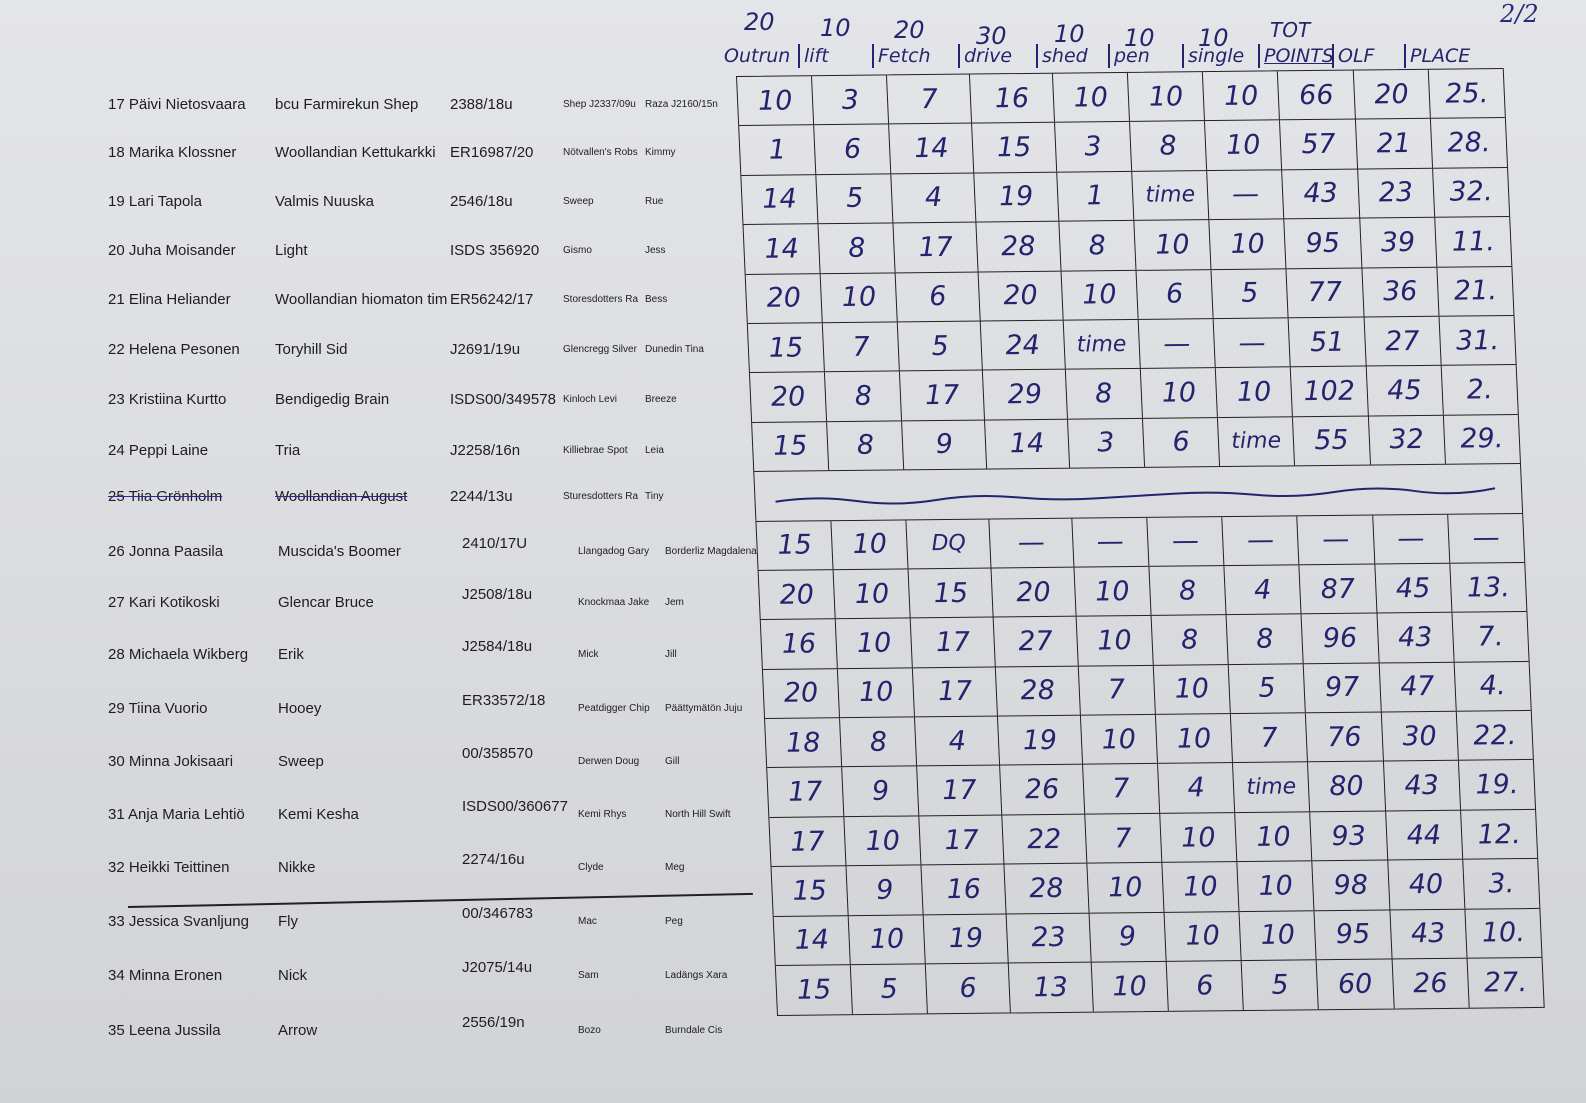  What do you see at coordinates (288, 921) in the screenshot?
I see `dog-name: Fly` at bounding box center [288, 921].